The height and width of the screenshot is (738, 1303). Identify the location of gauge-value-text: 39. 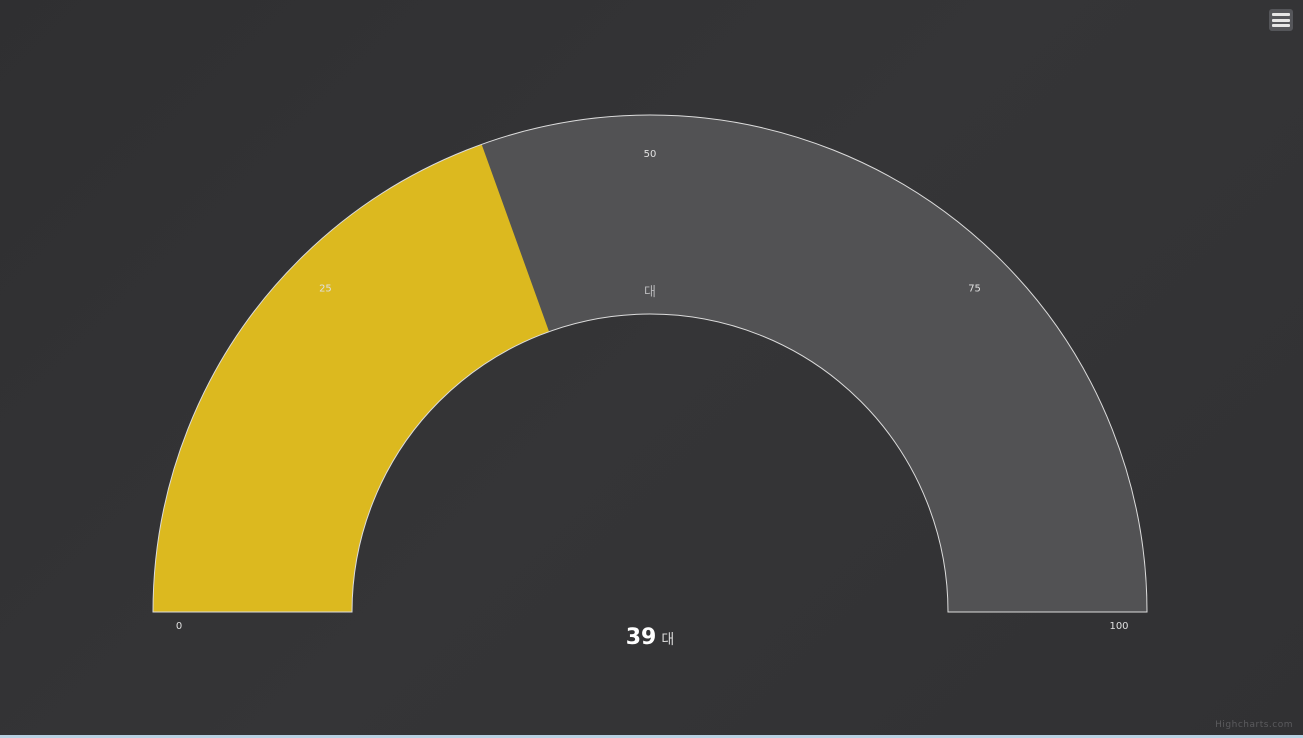
(641, 637).